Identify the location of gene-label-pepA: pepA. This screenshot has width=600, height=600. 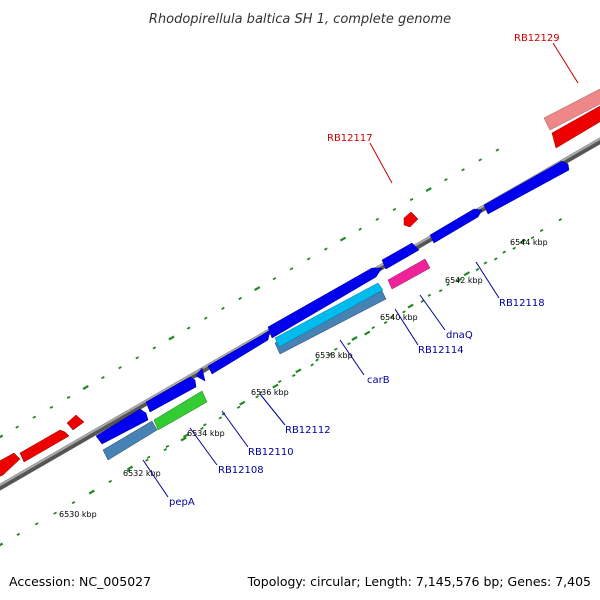
(182, 502).